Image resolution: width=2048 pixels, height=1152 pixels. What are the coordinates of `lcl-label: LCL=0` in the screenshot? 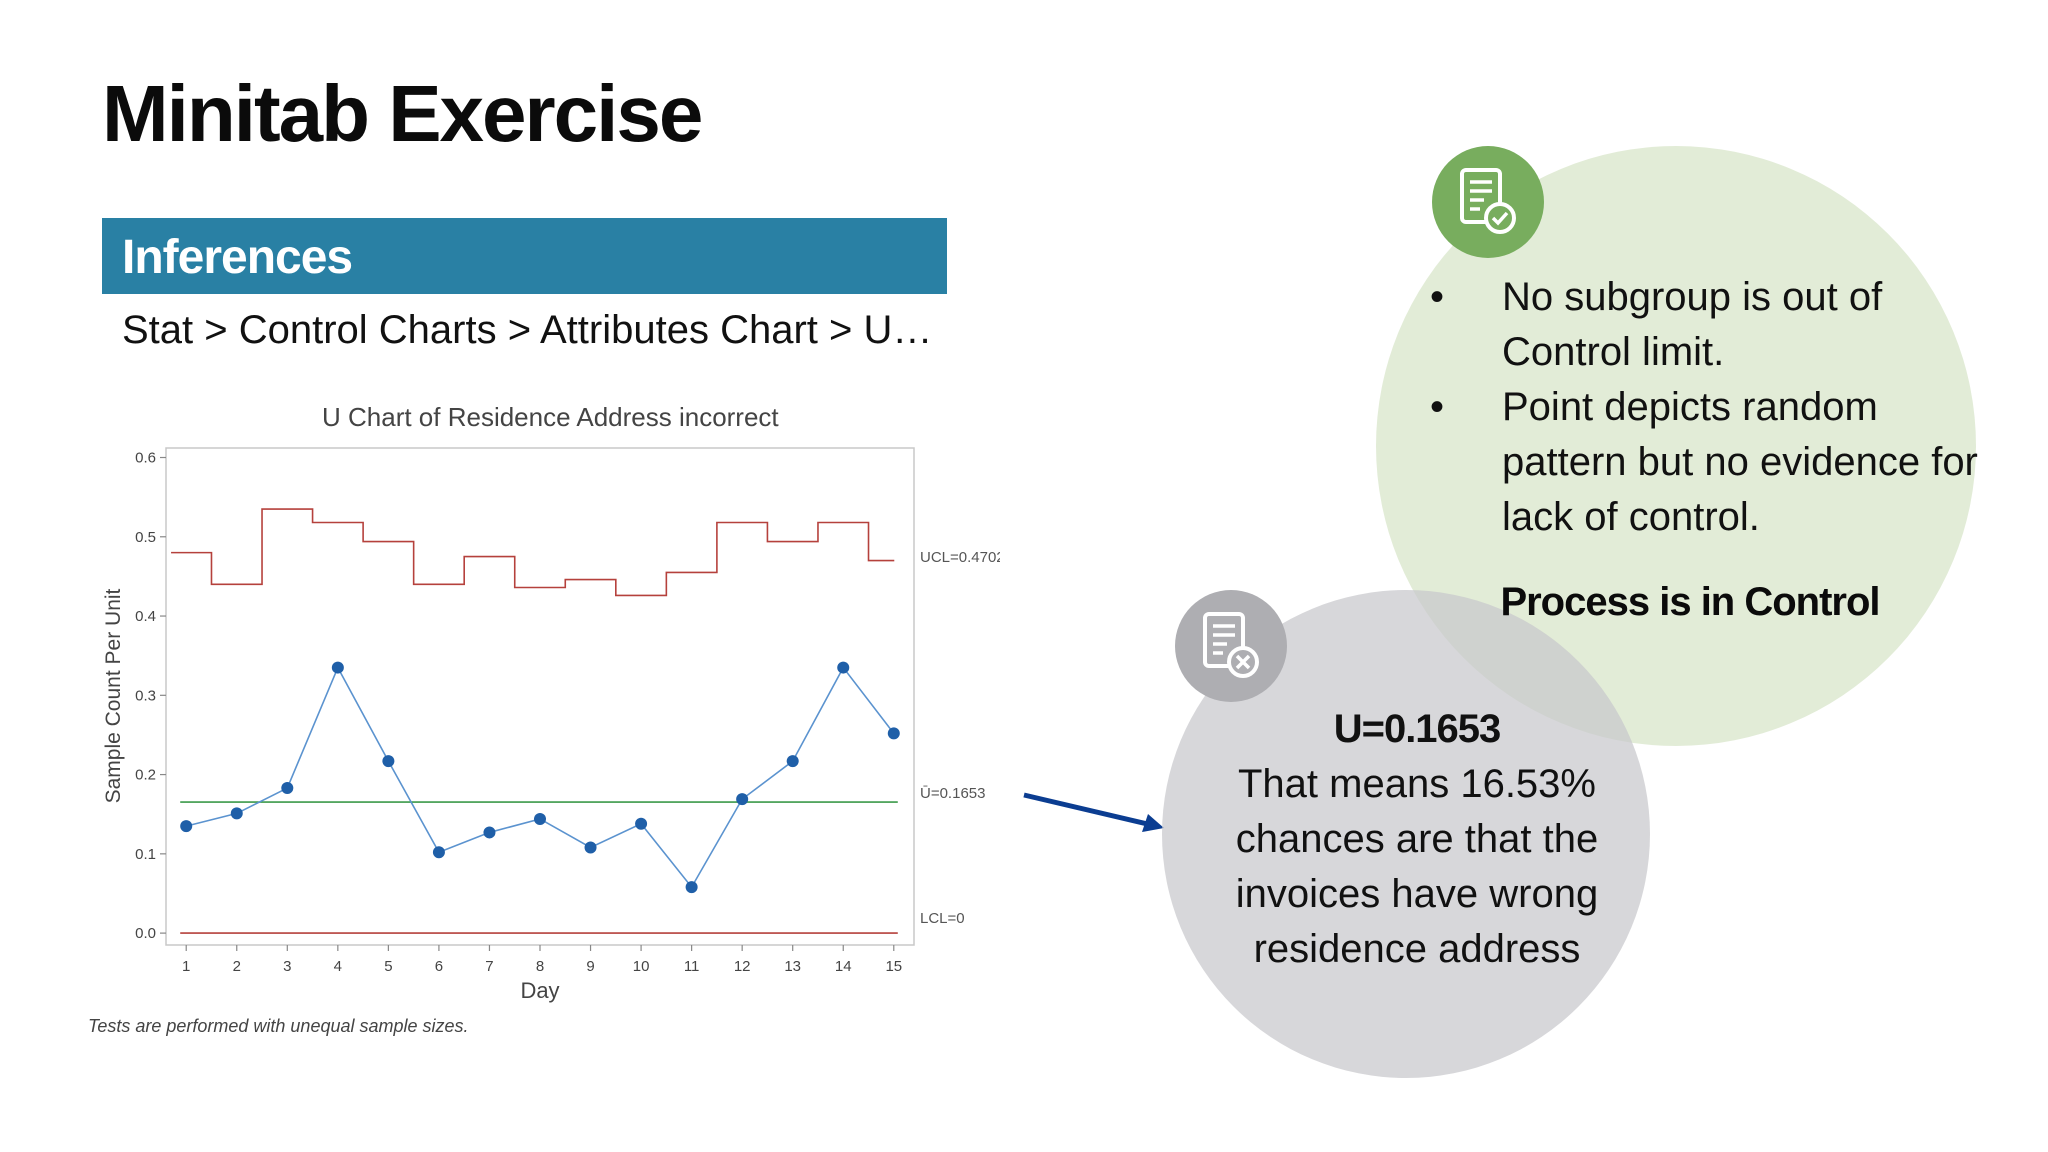 It's located at (942, 918).